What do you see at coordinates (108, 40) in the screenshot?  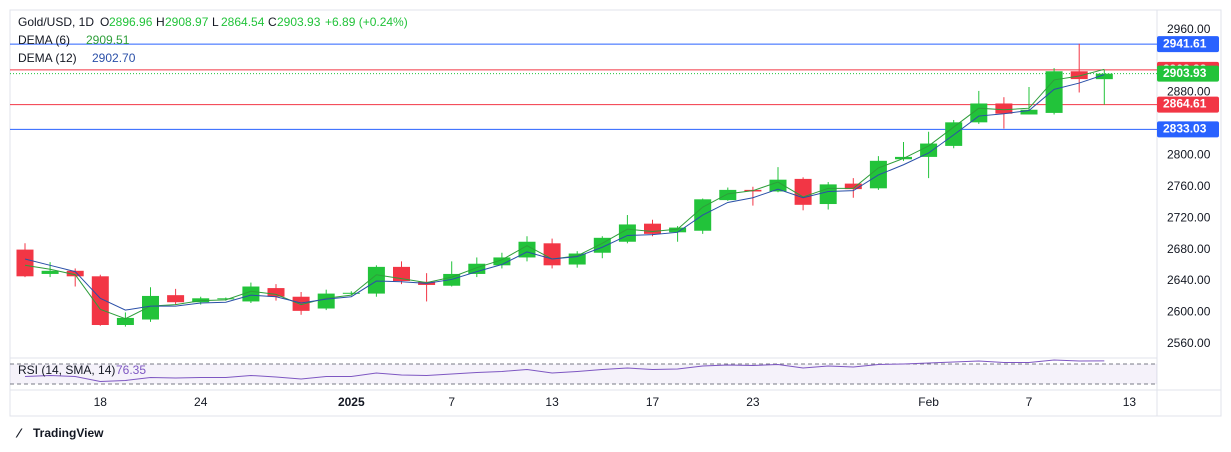 I see `legend-value: 2909.51` at bounding box center [108, 40].